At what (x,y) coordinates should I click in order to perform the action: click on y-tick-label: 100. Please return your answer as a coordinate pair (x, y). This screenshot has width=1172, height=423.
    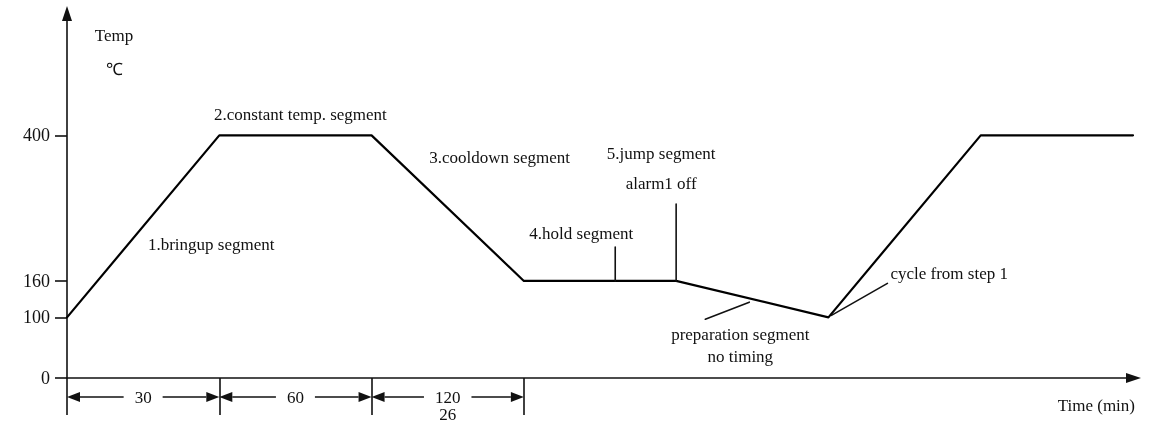
    Looking at the image, I should click on (36, 317).